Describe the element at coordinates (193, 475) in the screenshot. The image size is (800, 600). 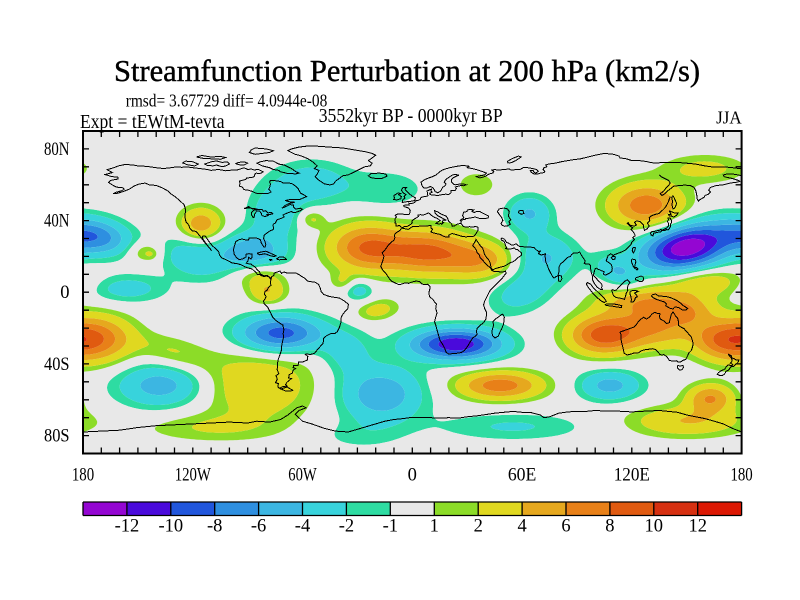
I see `svg-text: 120W` at that location.